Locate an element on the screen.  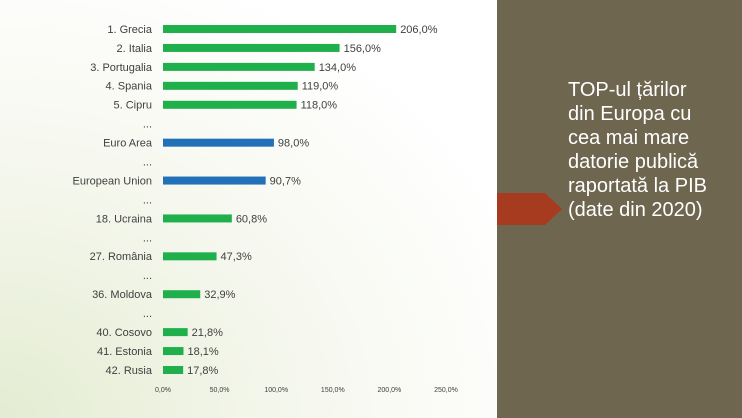
y-tick-label: 5. Cipru is located at coordinates (132, 106).